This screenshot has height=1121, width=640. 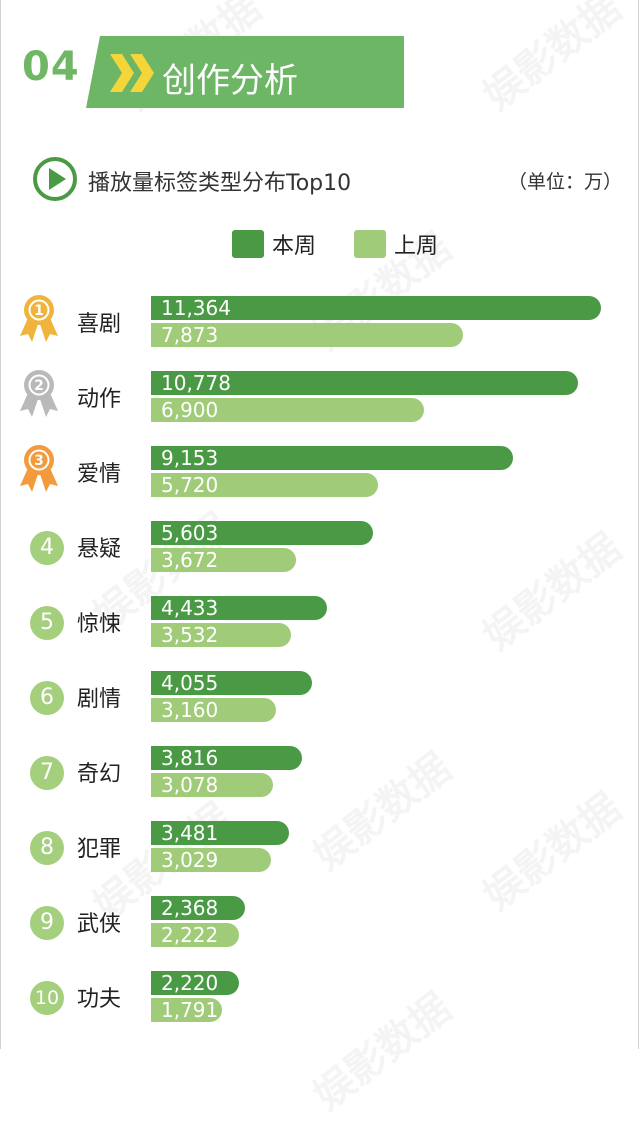 What do you see at coordinates (287, 410) in the screenshot?
I see `bar-previous-week: 6,900` at bounding box center [287, 410].